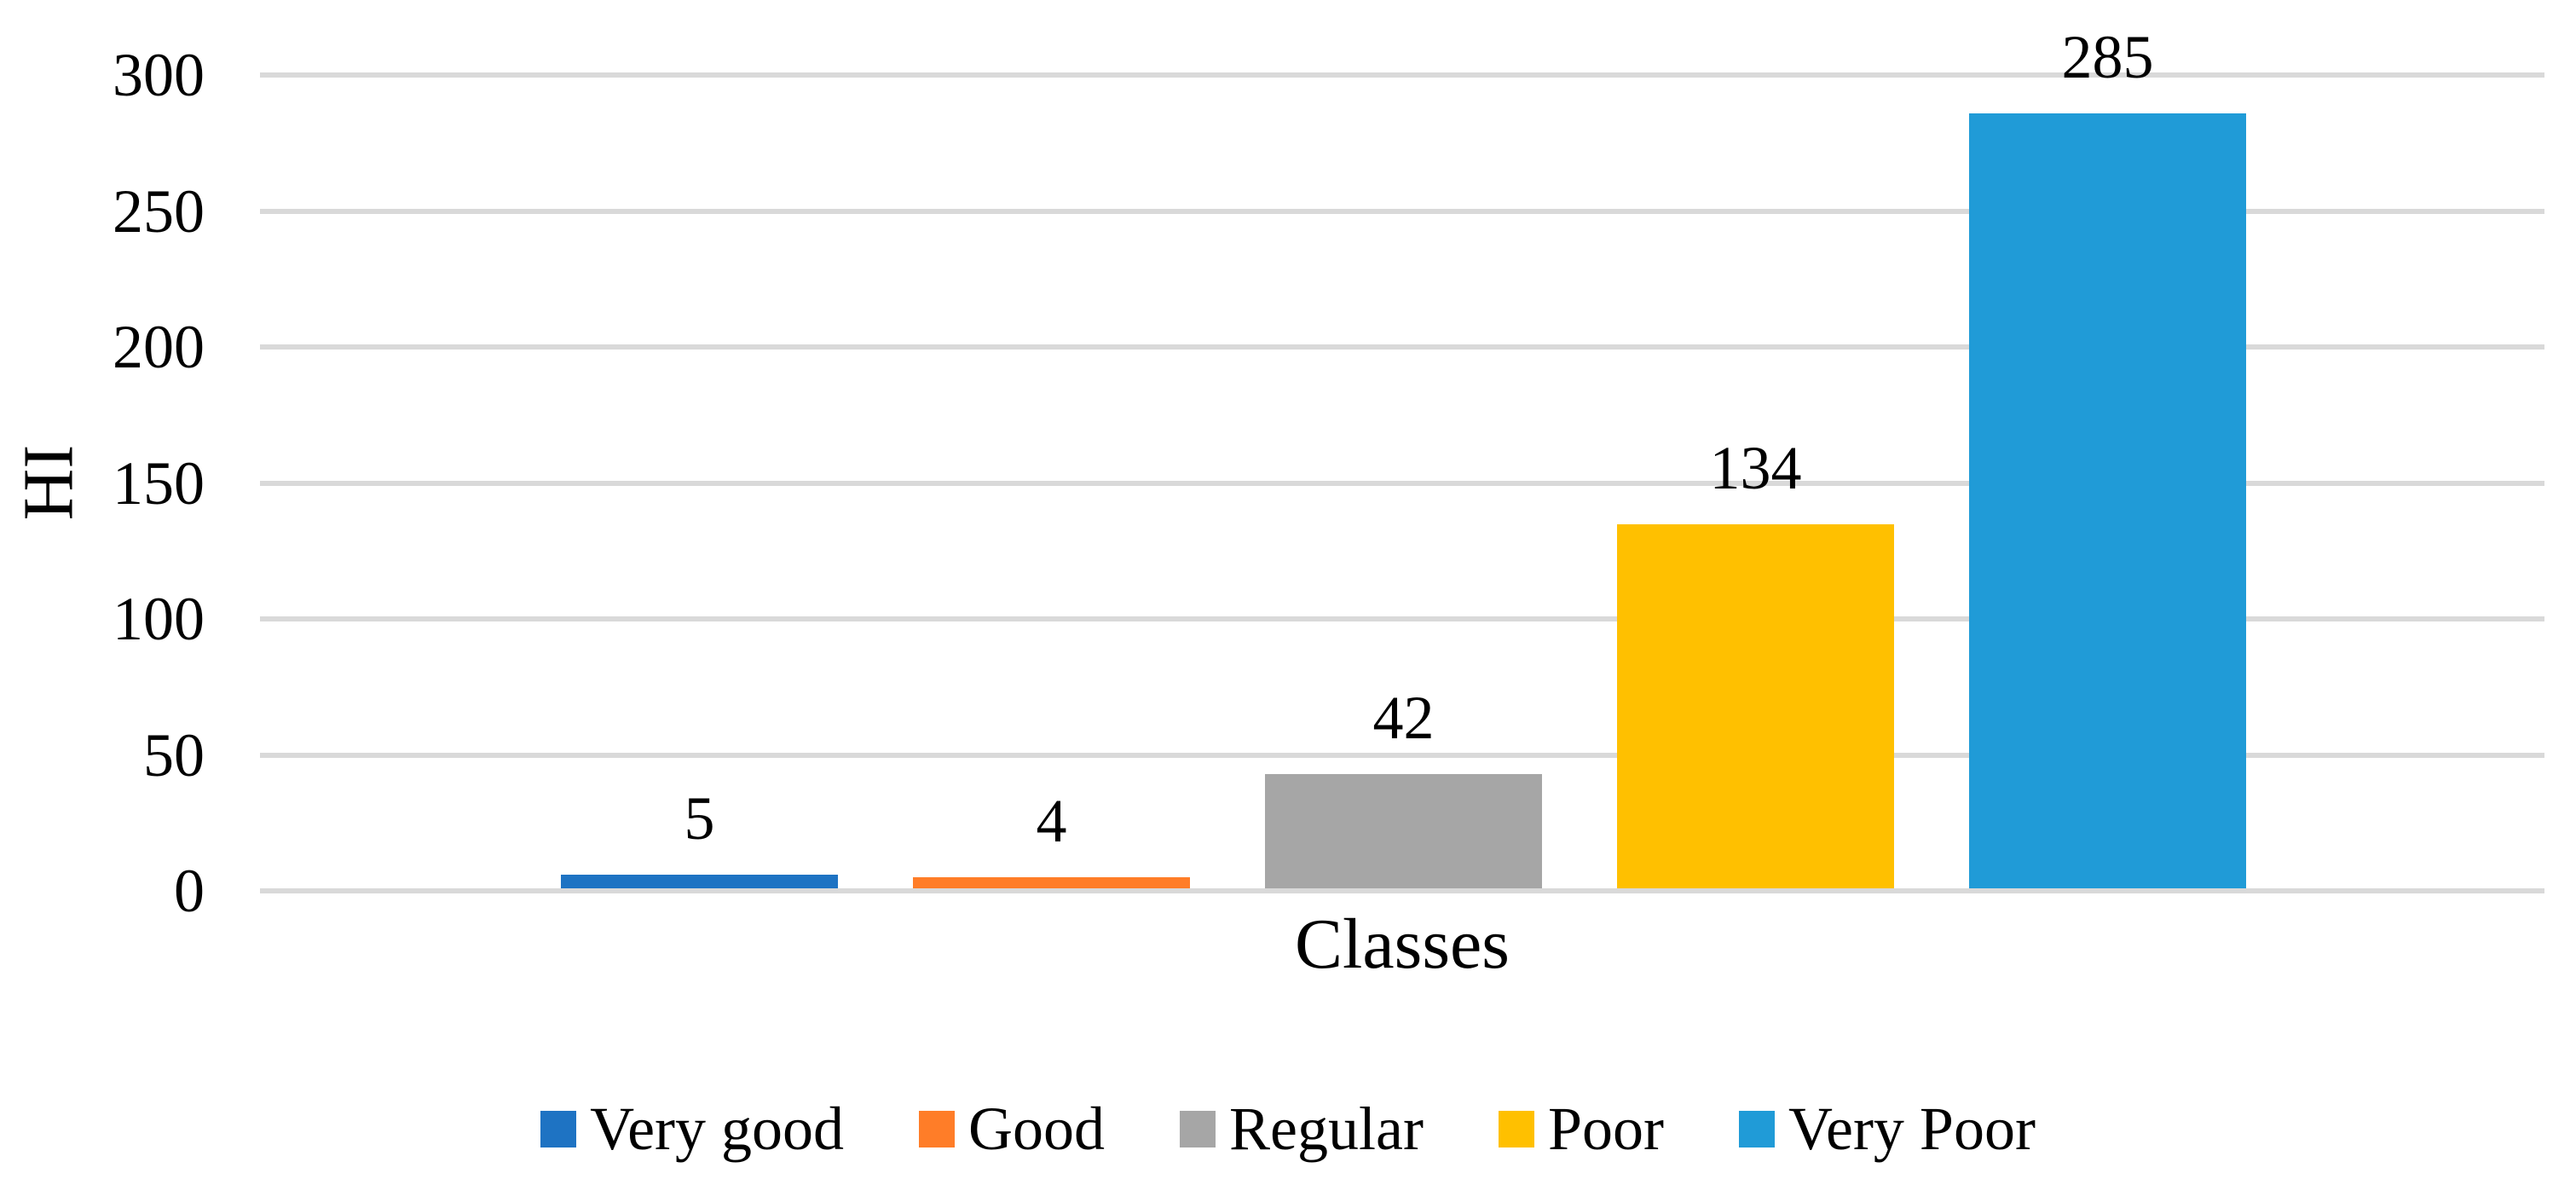 The width and height of the screenshot is (2576, 1185). I want to click on bar-good, so click(1051, 882).